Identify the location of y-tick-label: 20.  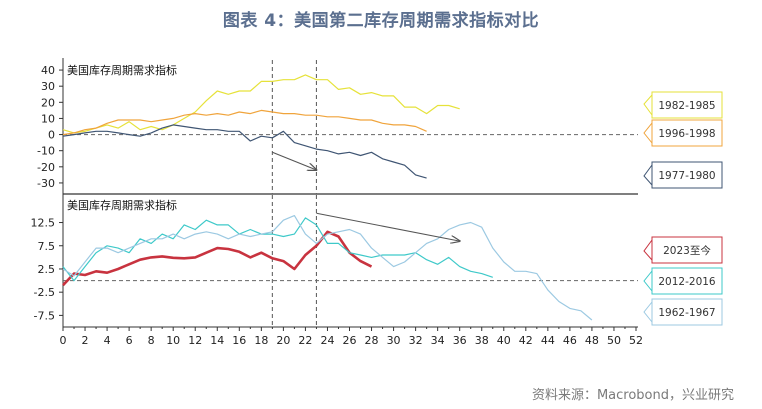
(48, 102).